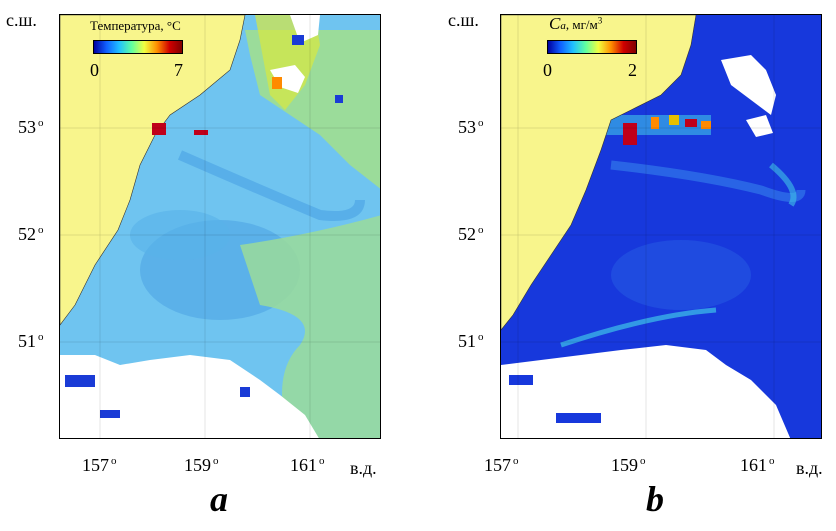 The width and height of the screenshot is (836, 531). Describe the element at coordinates (135, 25) in the screenshot. I see `colorbar-title: Температура, °С` at that location.